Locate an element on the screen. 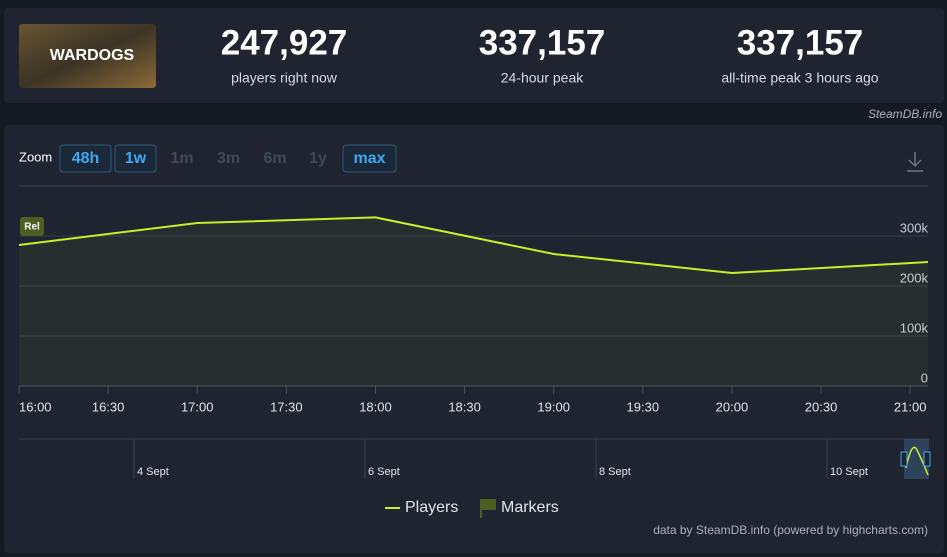 This screenshot has height=557, width=947. x-tick-label: 19:30 is located at coordinates (643, 406).